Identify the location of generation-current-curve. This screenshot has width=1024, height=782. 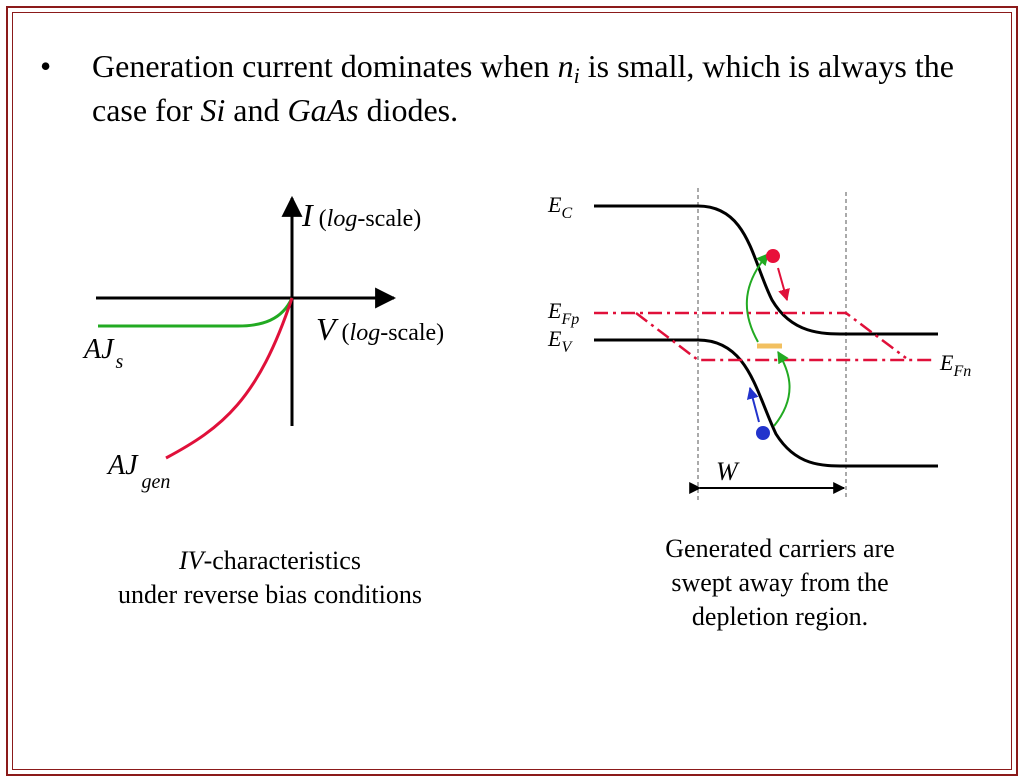
(229, 378).